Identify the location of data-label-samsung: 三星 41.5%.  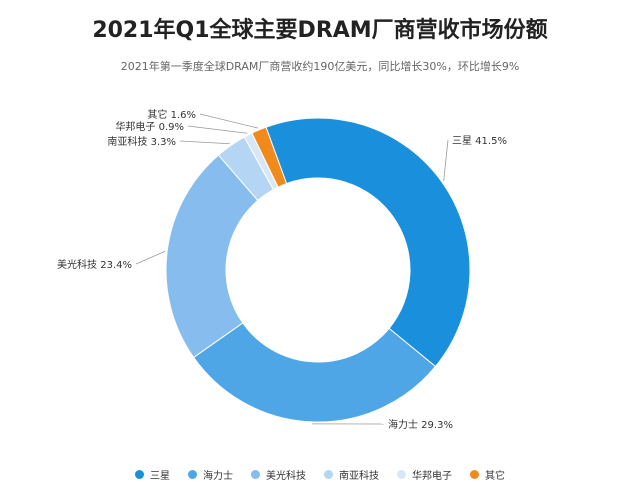
(479, 141).